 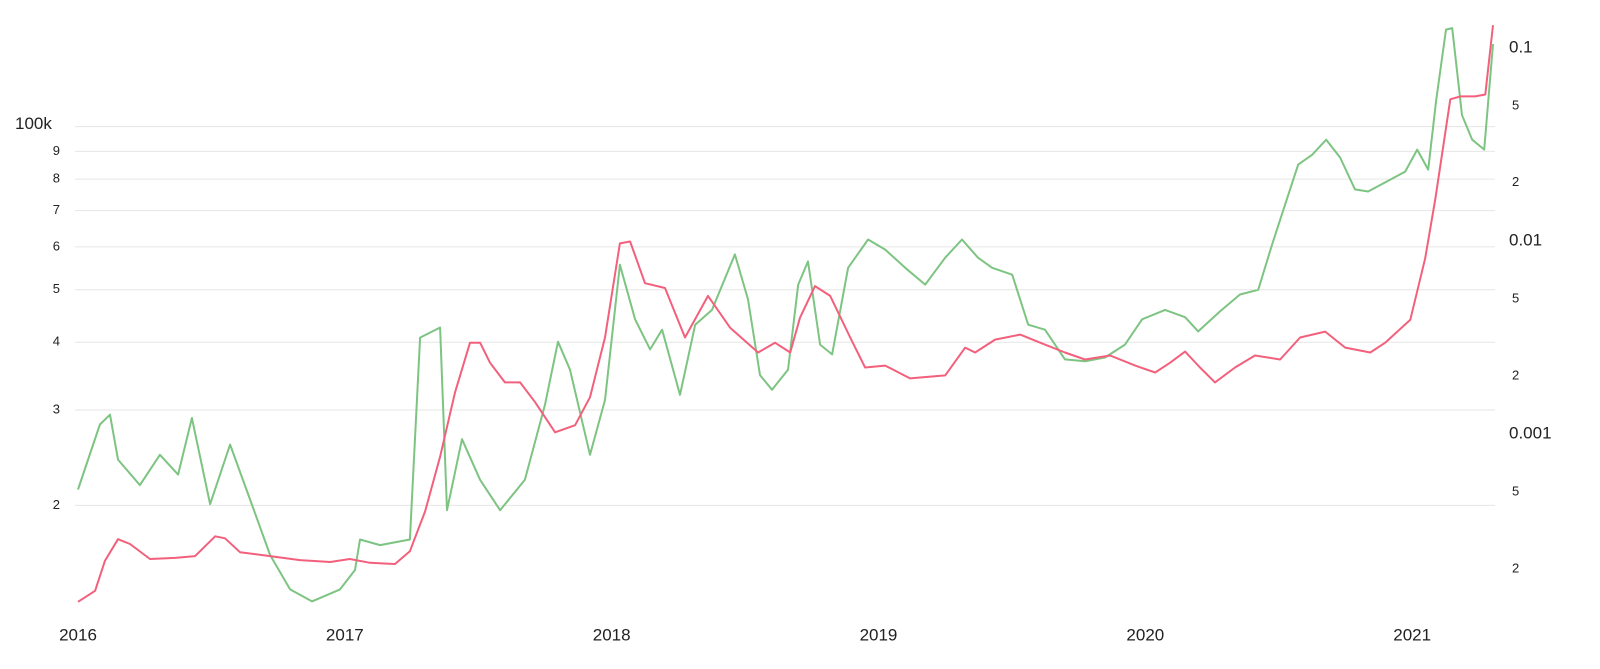 I want to click on x-tick-label: 2016, so click(x=78, y=634).